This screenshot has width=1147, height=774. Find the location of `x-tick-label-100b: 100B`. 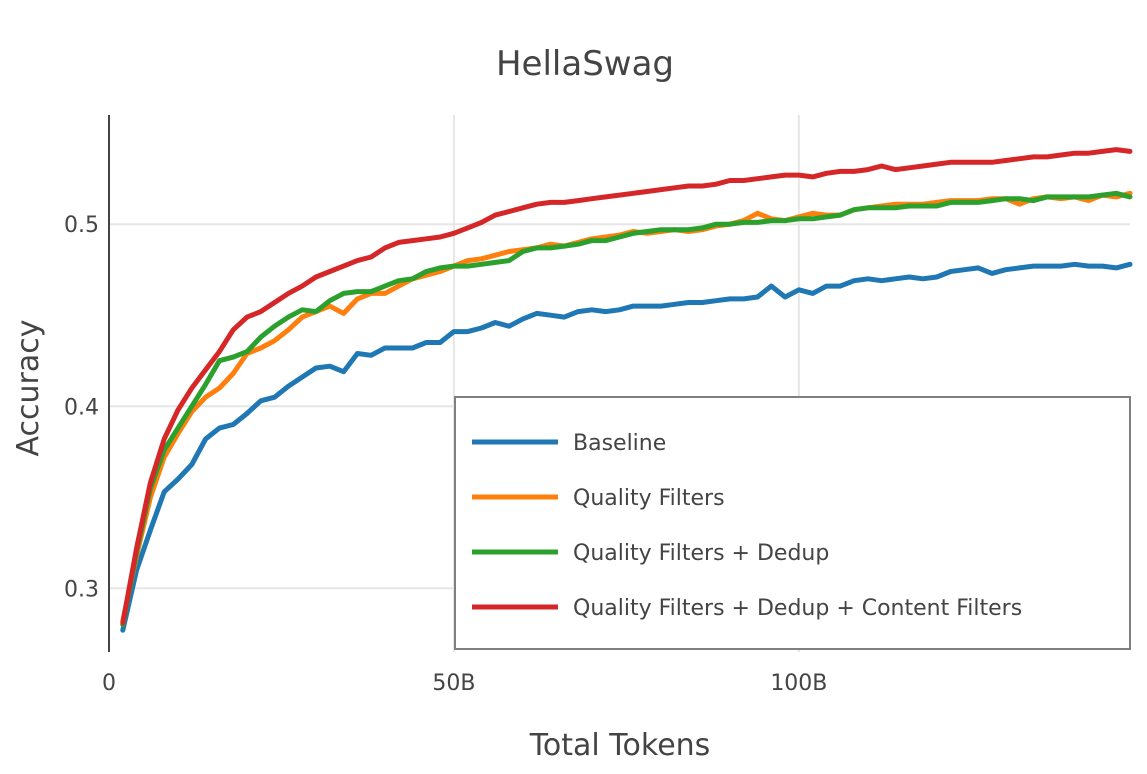

x-tick-label-100b: 100B is located at coordinates (798, 683).